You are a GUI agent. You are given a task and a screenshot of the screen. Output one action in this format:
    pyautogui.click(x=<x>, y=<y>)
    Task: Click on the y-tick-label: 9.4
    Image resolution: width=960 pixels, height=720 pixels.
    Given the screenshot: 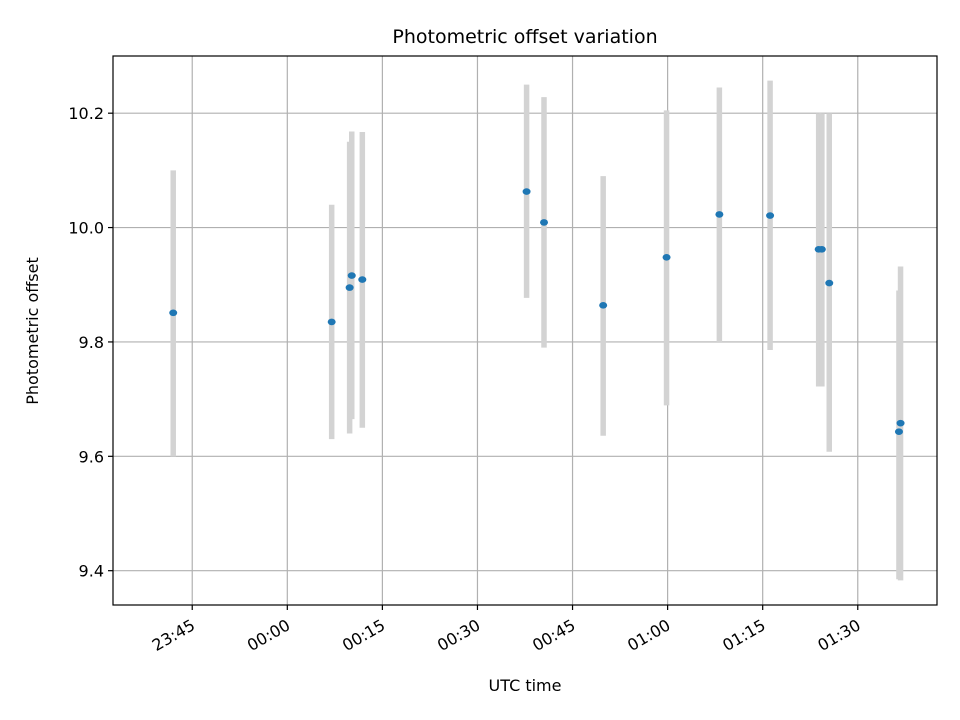 What is the action you would take?
    pyautogui.click(x=91, y=571)
    